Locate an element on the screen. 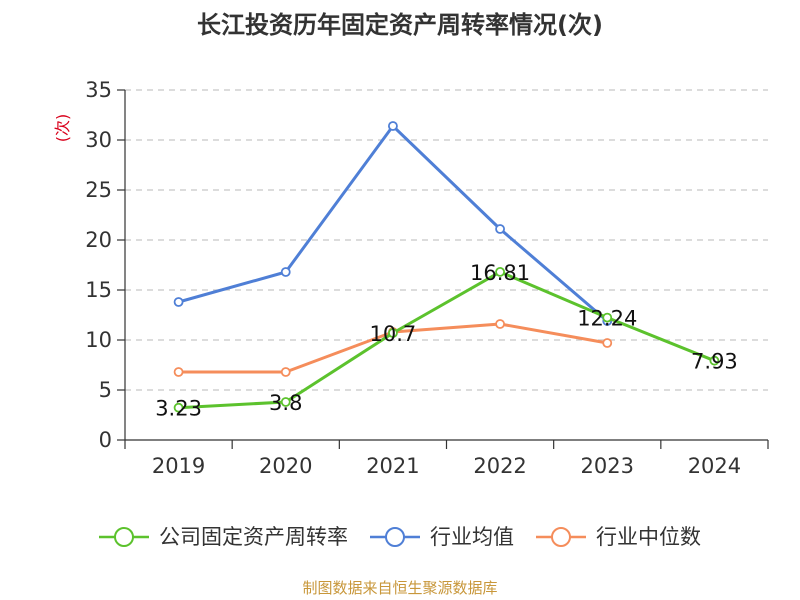  x-tick-label: 2020 is located at coordinates (285, 466).